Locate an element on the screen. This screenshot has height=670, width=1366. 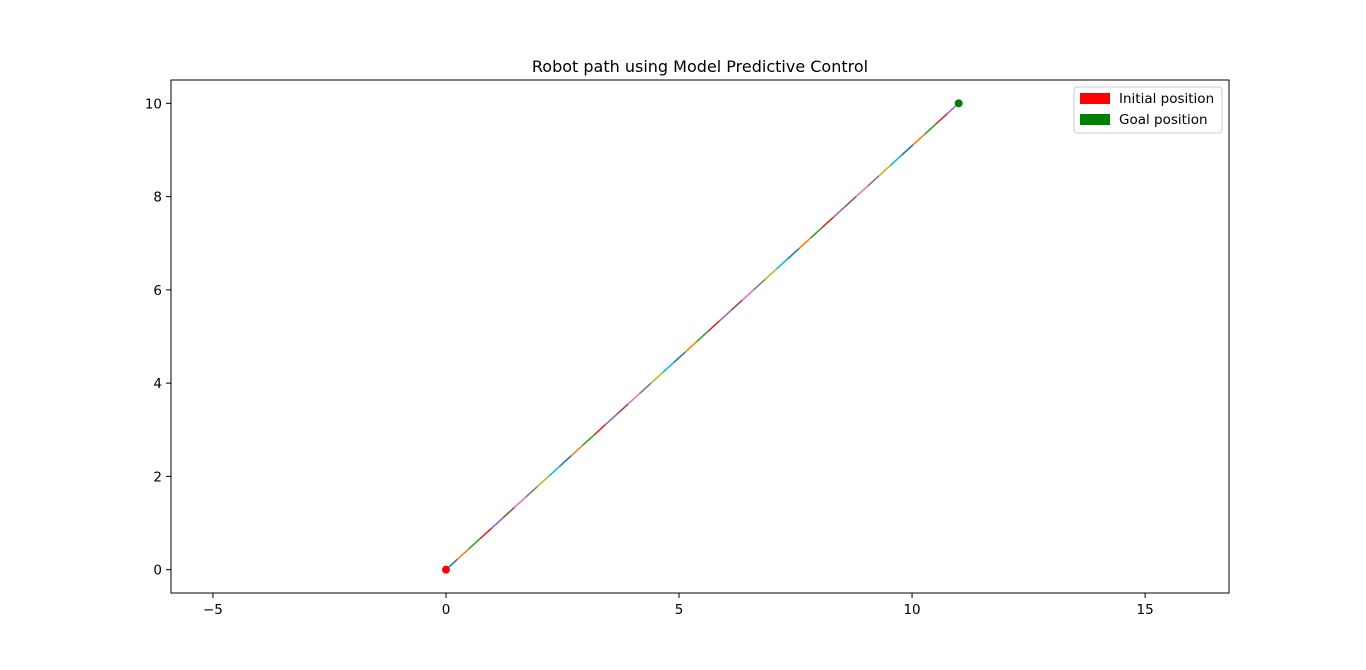
legend-swatch-initial is located at coordinates (1095, 98).